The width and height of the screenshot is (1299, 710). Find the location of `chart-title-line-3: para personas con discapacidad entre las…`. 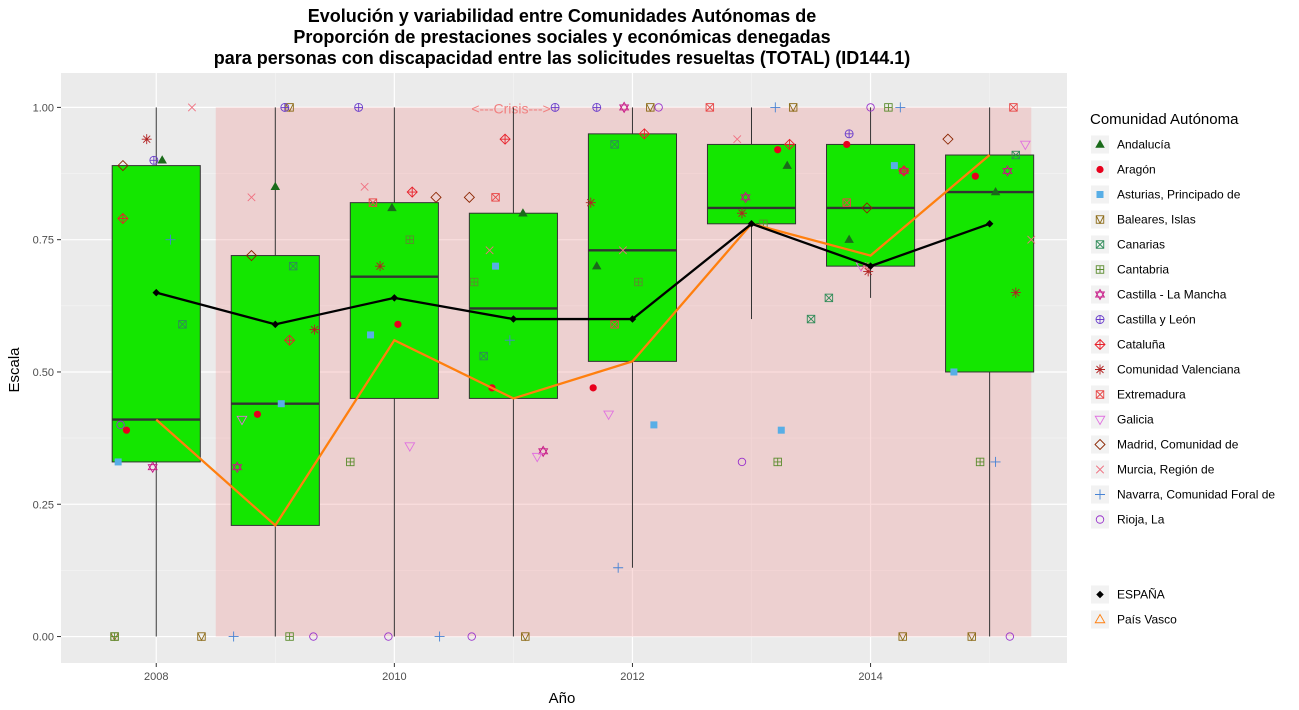

chart-title-line-3: para personas con discapacidad entre las… is located at coordinates (562, 58).